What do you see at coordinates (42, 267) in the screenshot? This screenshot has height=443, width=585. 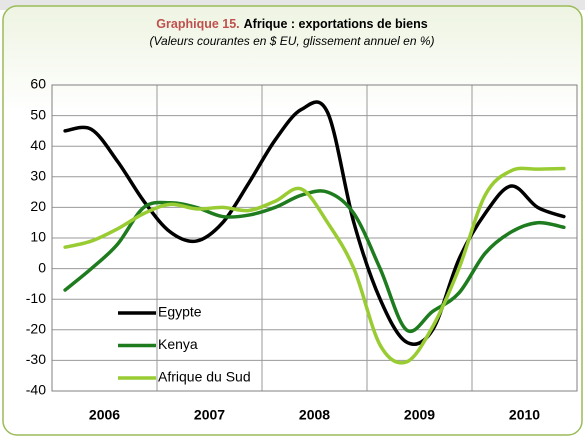 I see `y-tick-label: 0` at bounding box center [42, 267].